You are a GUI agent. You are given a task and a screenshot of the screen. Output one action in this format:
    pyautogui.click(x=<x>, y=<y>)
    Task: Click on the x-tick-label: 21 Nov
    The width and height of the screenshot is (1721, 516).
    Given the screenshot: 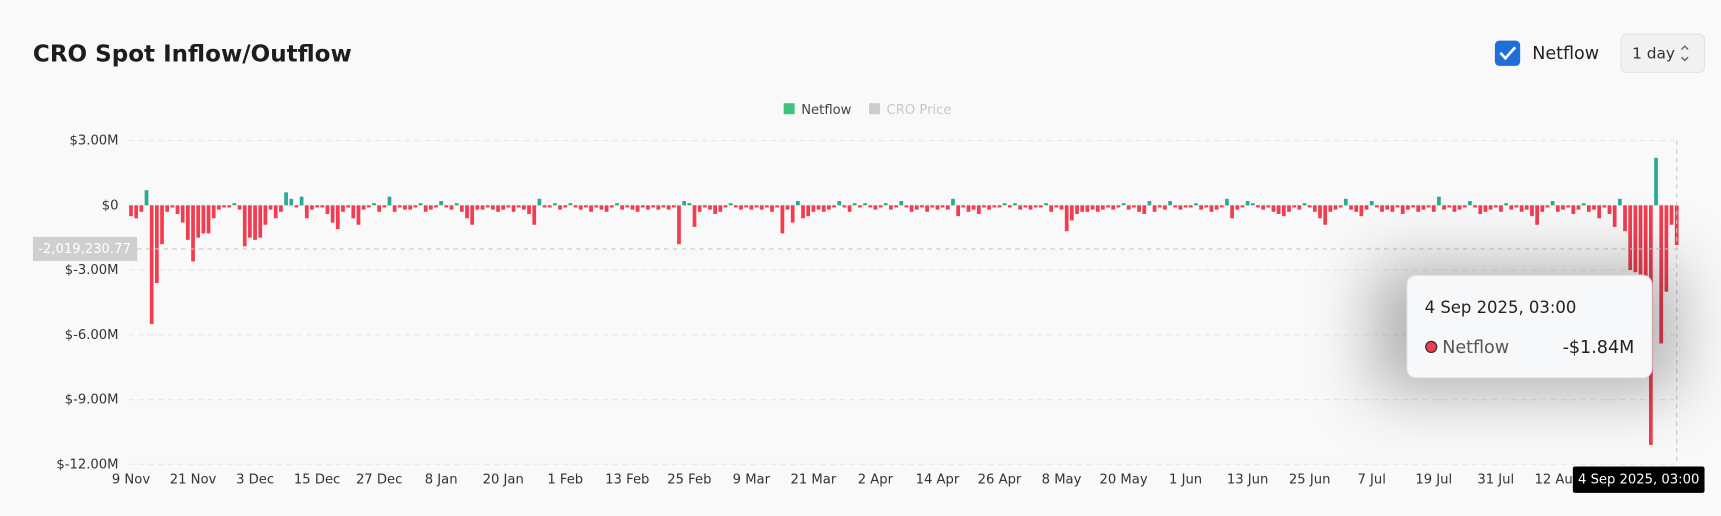 What is the action you would take?
    pyautogui.click(x=193, y=480)
    